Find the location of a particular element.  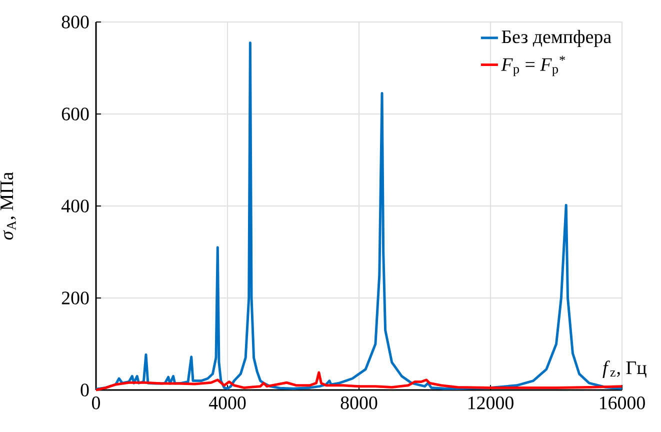

legend-label: F$_{p}$ = F$_{p}$* is located at coordinates (533, 66).